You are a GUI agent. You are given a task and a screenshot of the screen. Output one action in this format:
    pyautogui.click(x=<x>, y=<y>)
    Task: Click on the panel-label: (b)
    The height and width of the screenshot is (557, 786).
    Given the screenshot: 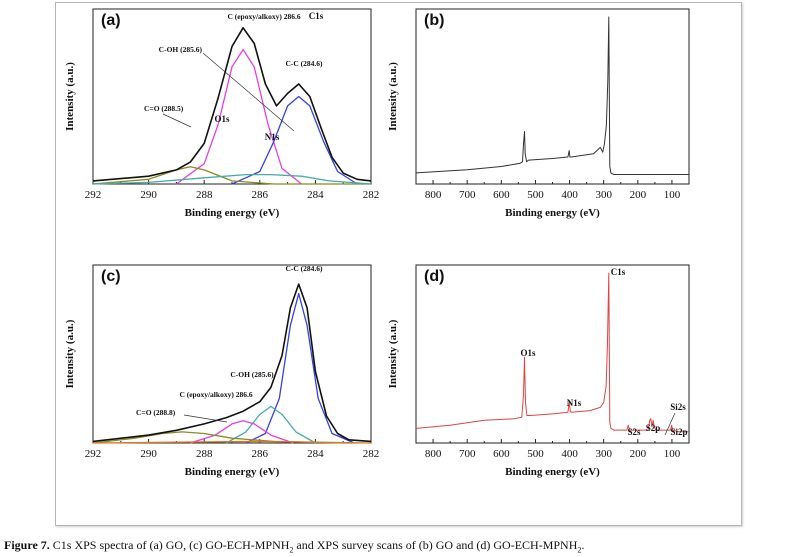 What is the action you would take?
    pyautogui.click(x=434, y=20)
    